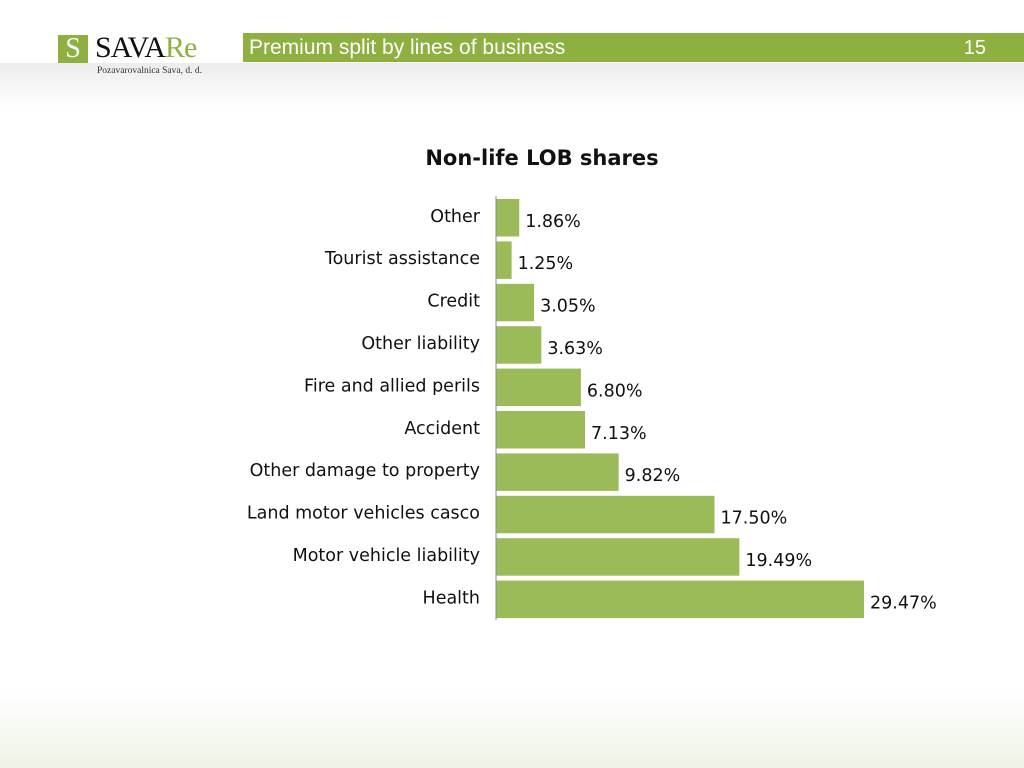 This screenshot has height=768, width=1024. What do you see at coordinates (903, 603) in the screenshot?
I see `data-label: 29.47%` at bounding box center [903, 603].